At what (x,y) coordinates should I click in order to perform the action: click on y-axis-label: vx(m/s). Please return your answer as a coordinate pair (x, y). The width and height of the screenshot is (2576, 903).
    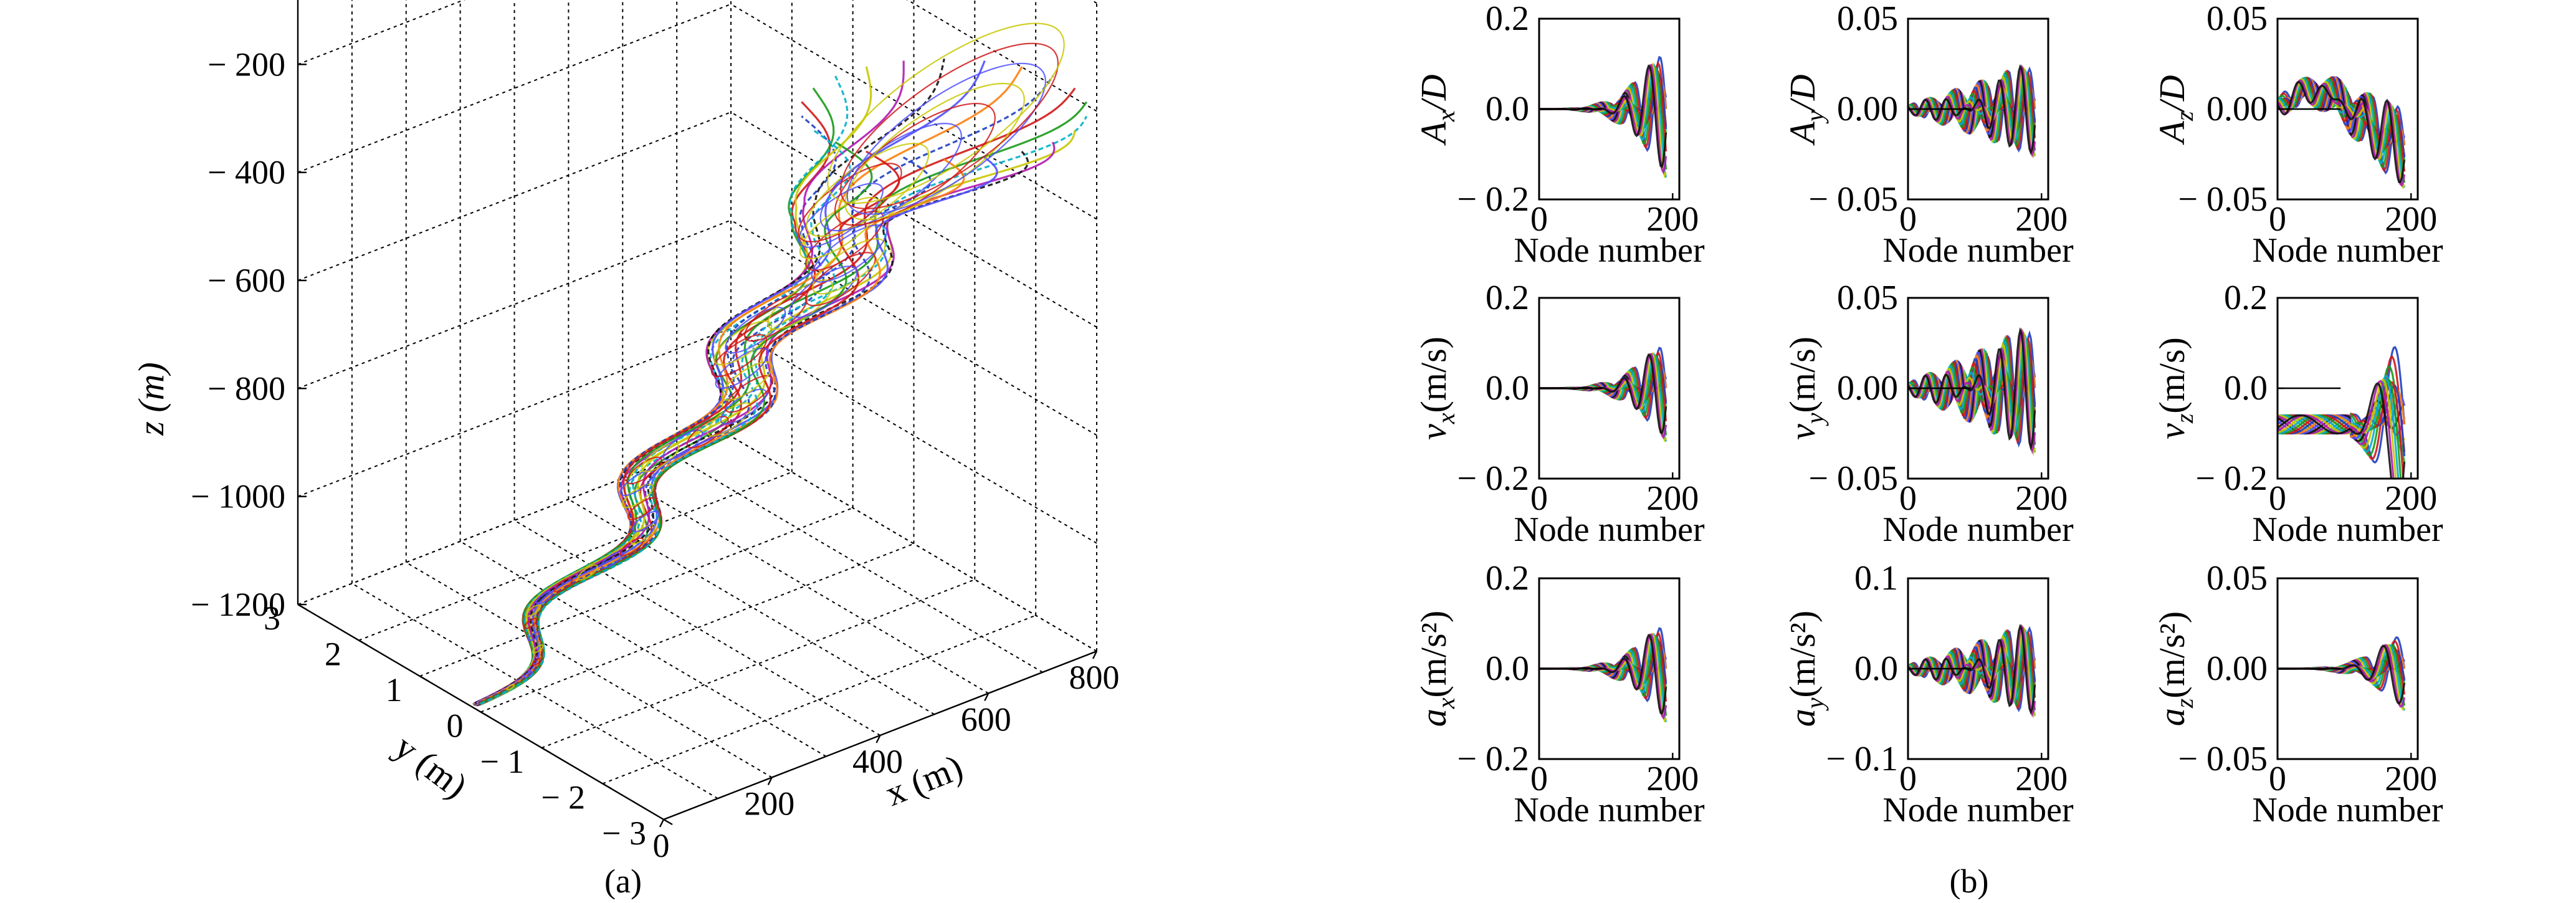
    Looking at the image, I should click on (1436, 388).